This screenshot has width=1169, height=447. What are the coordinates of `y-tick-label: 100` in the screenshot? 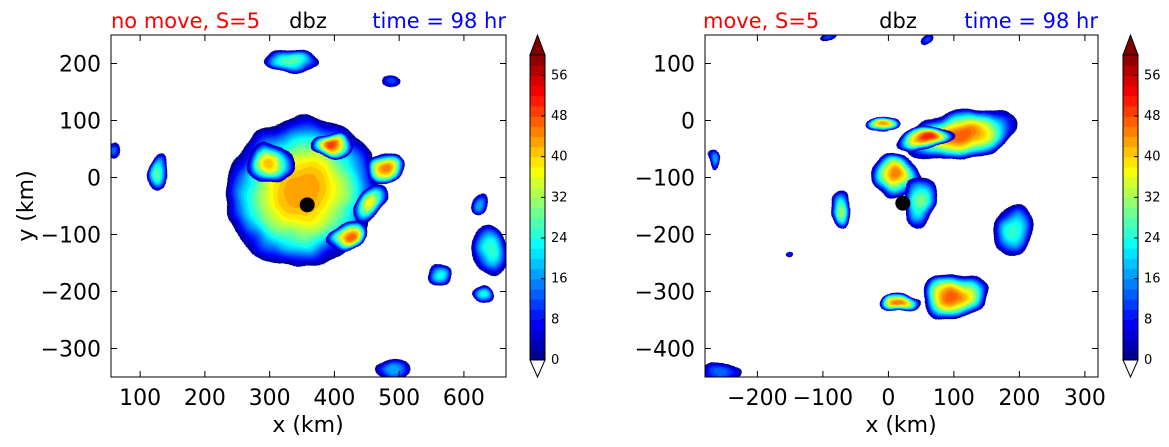 It's located at (80, 122).